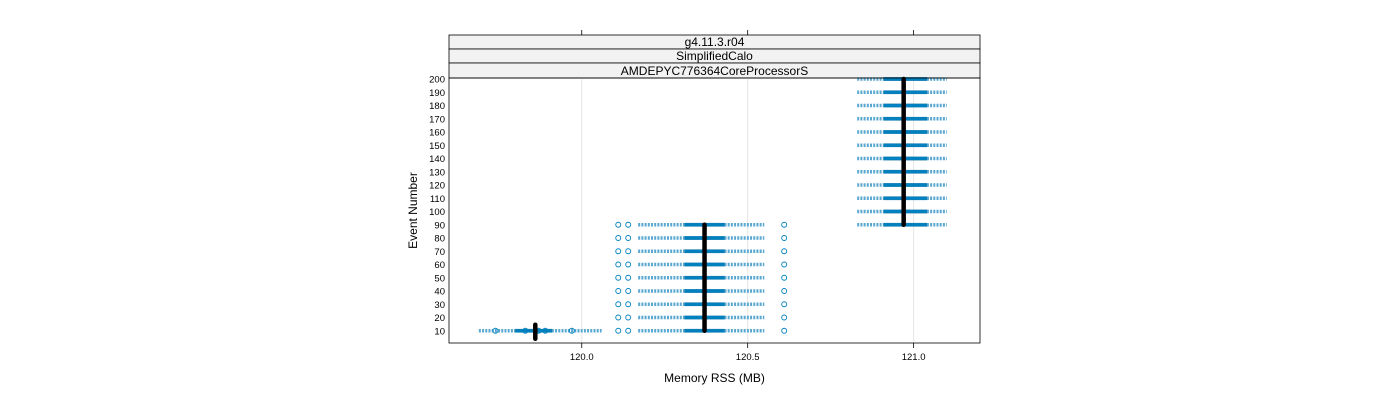 The width and height of the screenshot is (1400, 400). Describe the element at coordinates (437, 212) in the screenshot. I see `y-tick-label-9: 100` at that location.